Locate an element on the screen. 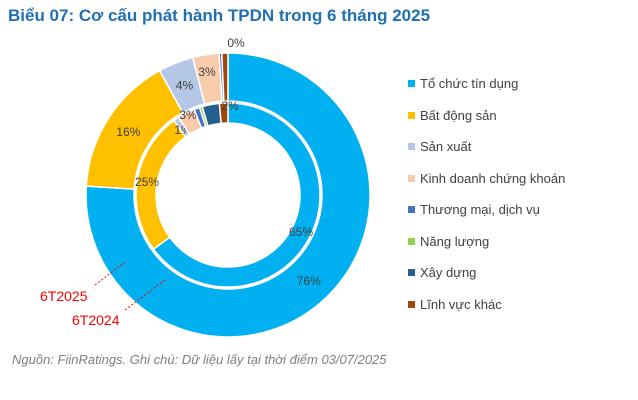  legend-label: Năng lượng is located at coordinates (455, 241).